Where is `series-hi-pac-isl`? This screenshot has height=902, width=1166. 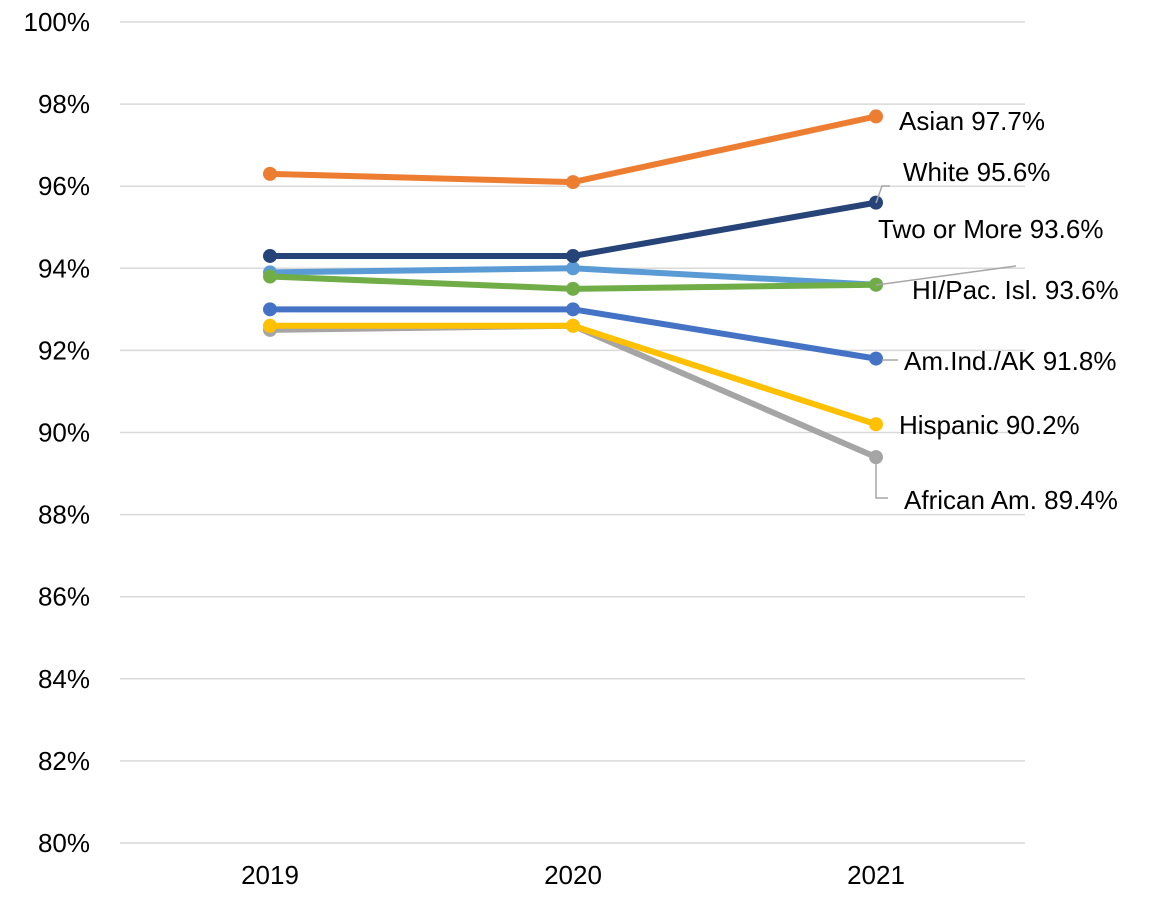
series-hi-pac-isl is located at coordinates (573, 282).